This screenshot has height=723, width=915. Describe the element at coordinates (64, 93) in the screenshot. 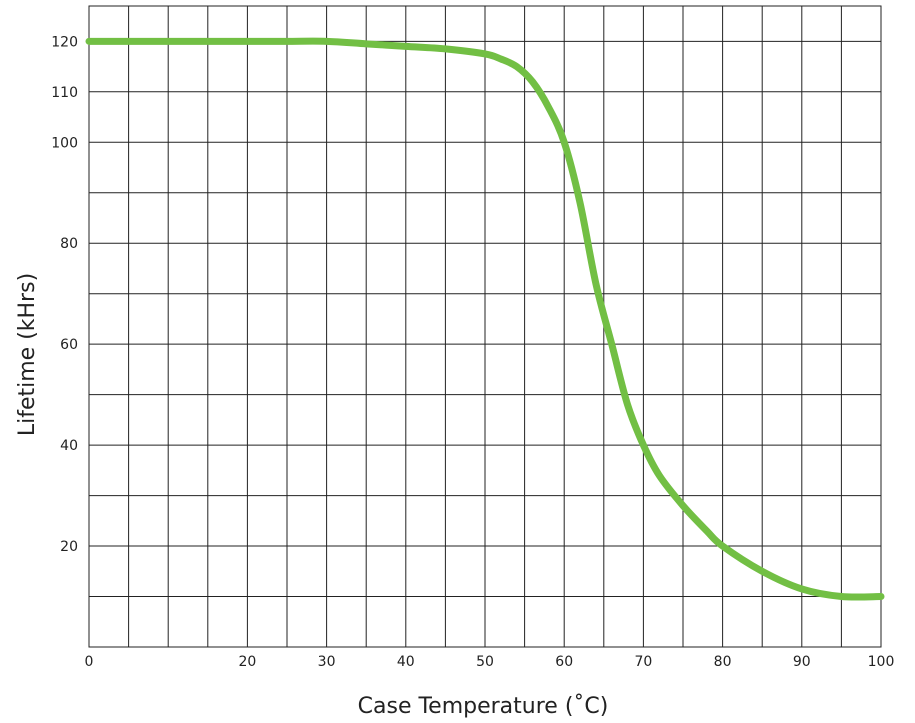

I see `y-tick-label: 110` at that location.